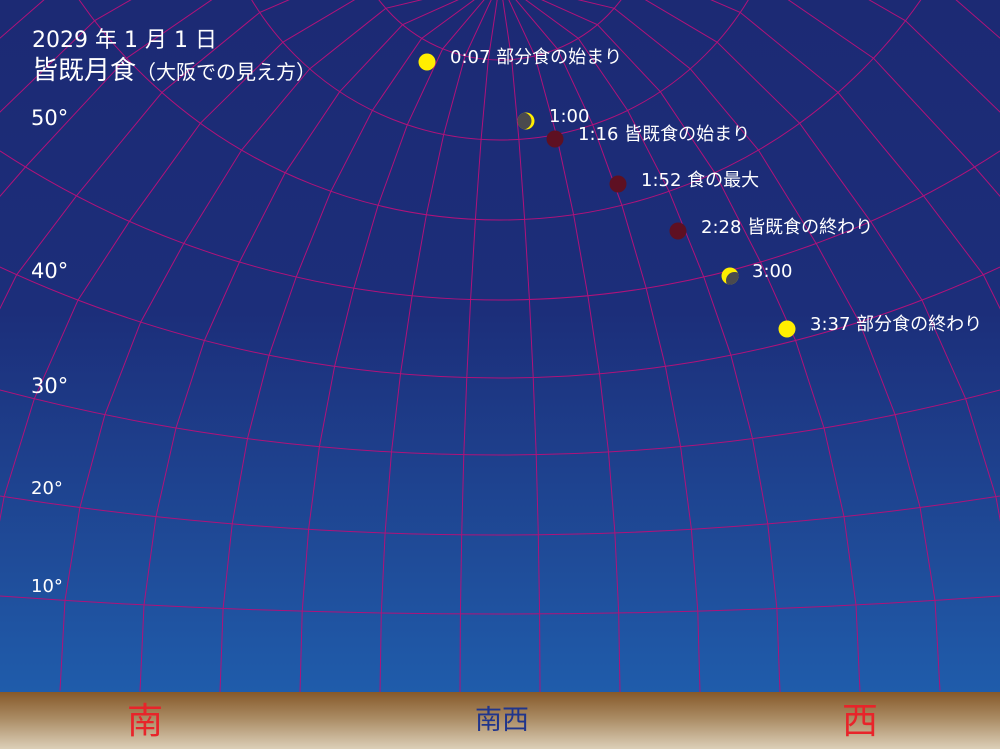  I want to click on moon-partial-thin, so click(526, 121).